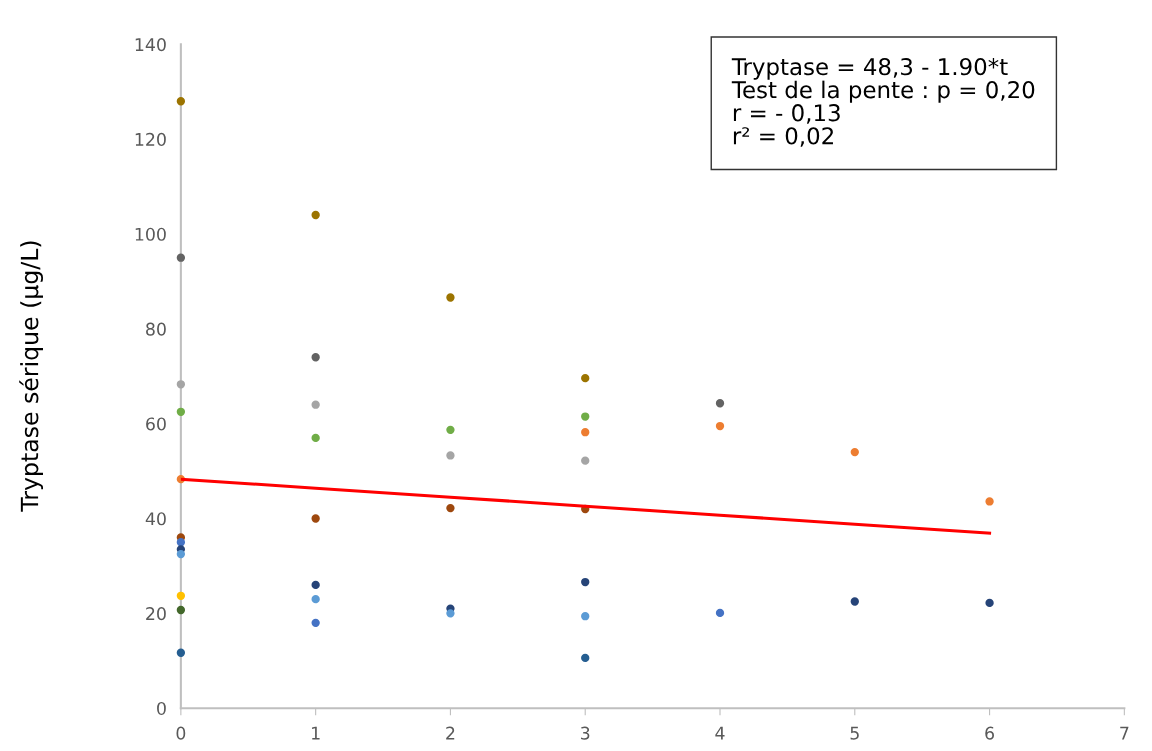 Image resolution: width=1152 pixels, height=751 pixels. Describe the element at coordinates (1124, 733) in the screenshot. I see `x-tick-label: 7` at that location.